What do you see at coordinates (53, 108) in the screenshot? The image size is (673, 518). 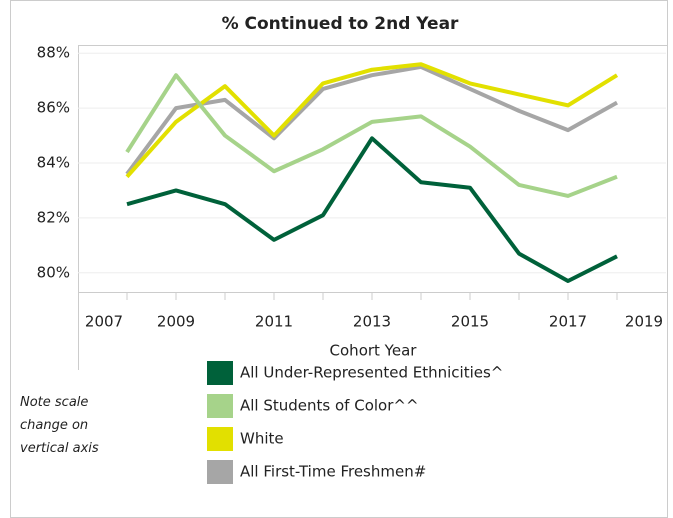 I see `y-tick-label: 86%` at bounding box center [53, 108].